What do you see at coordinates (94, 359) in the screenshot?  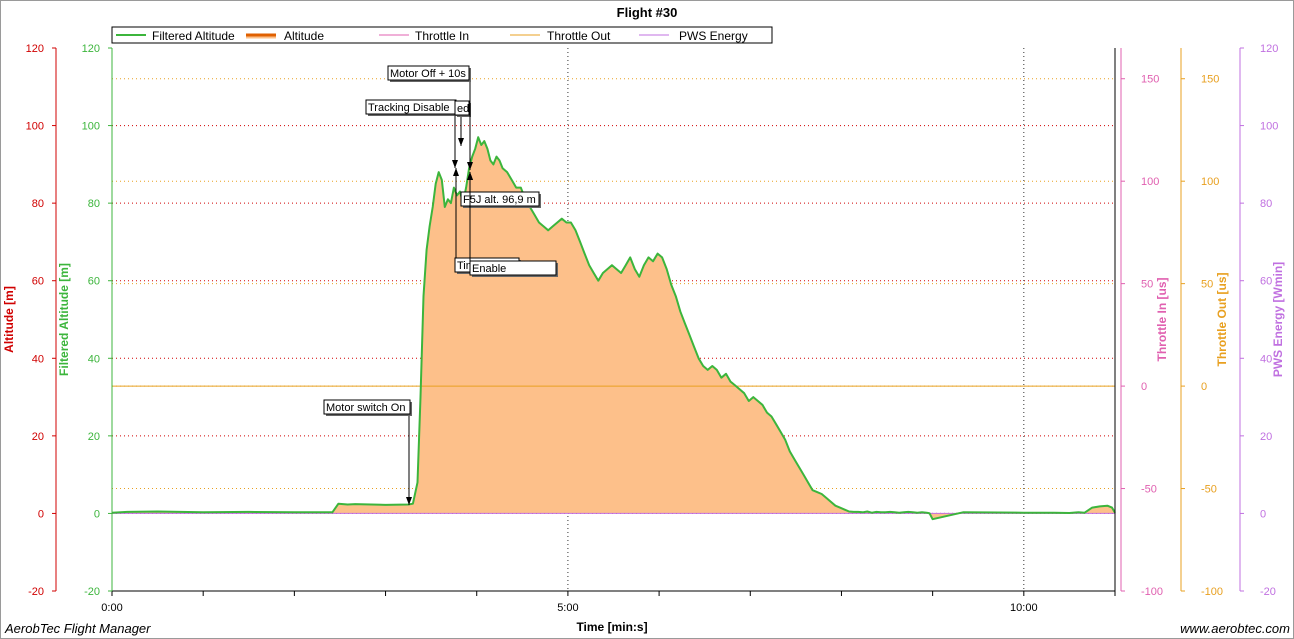 I see `axis-filtered_altitude-tick-label: 40` at bounding box center [94, 359].